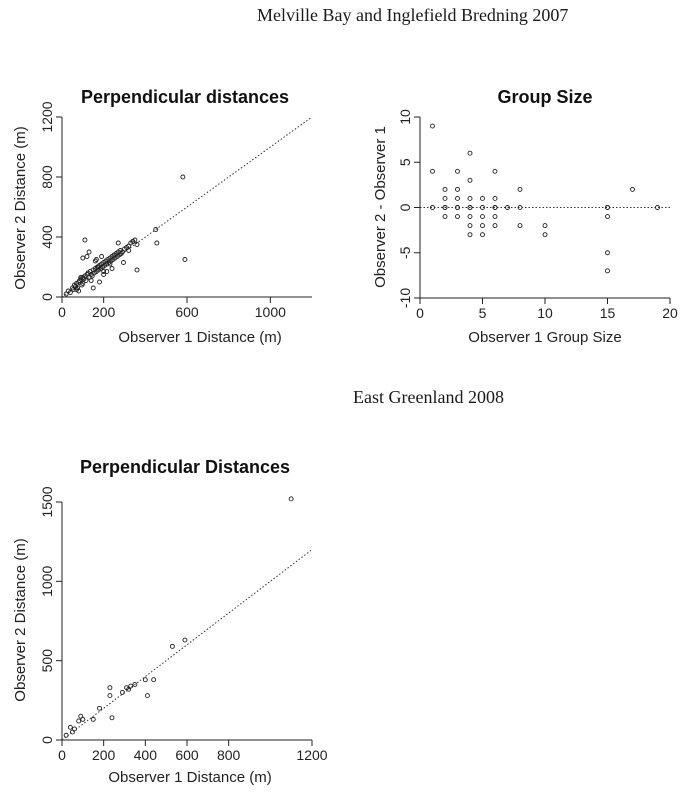 The width and height of the screenshot is (694, 792). What do you see at coordinates (187, 645) in the screenshot?
I see `reference-line` at bounding box center [187, 645].